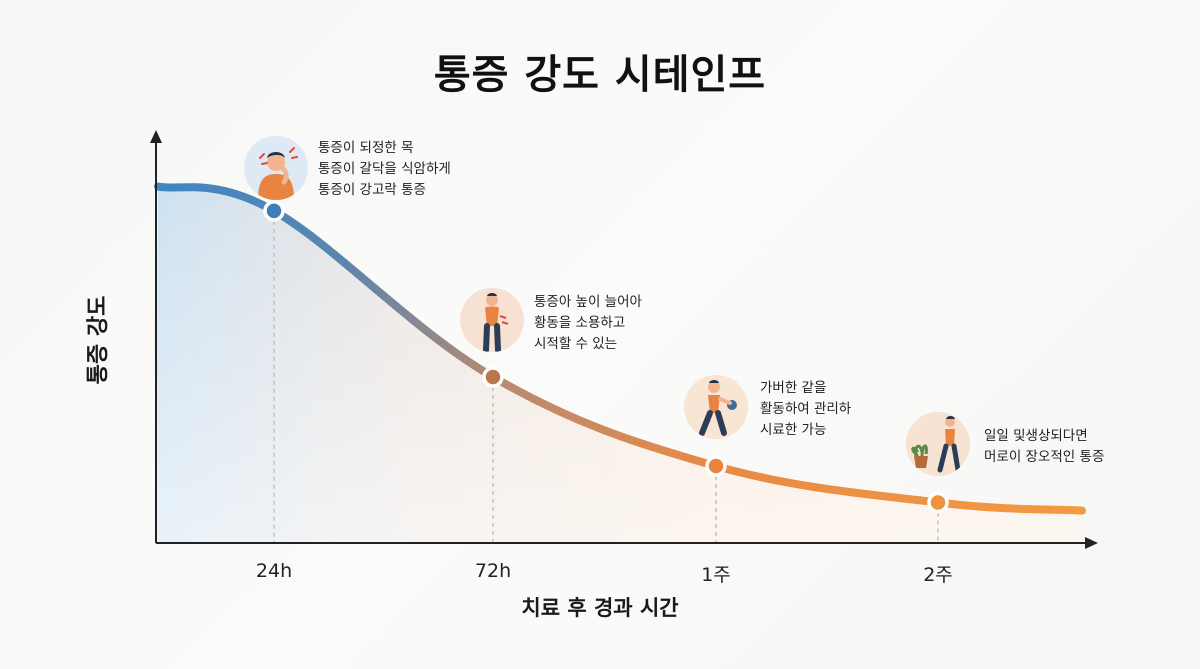 The width and height of the screenshot is (1200, 669). Describe the element at coordinates (716, 575) in the screenshot. I see `x-tick-label: 1주` at that location.